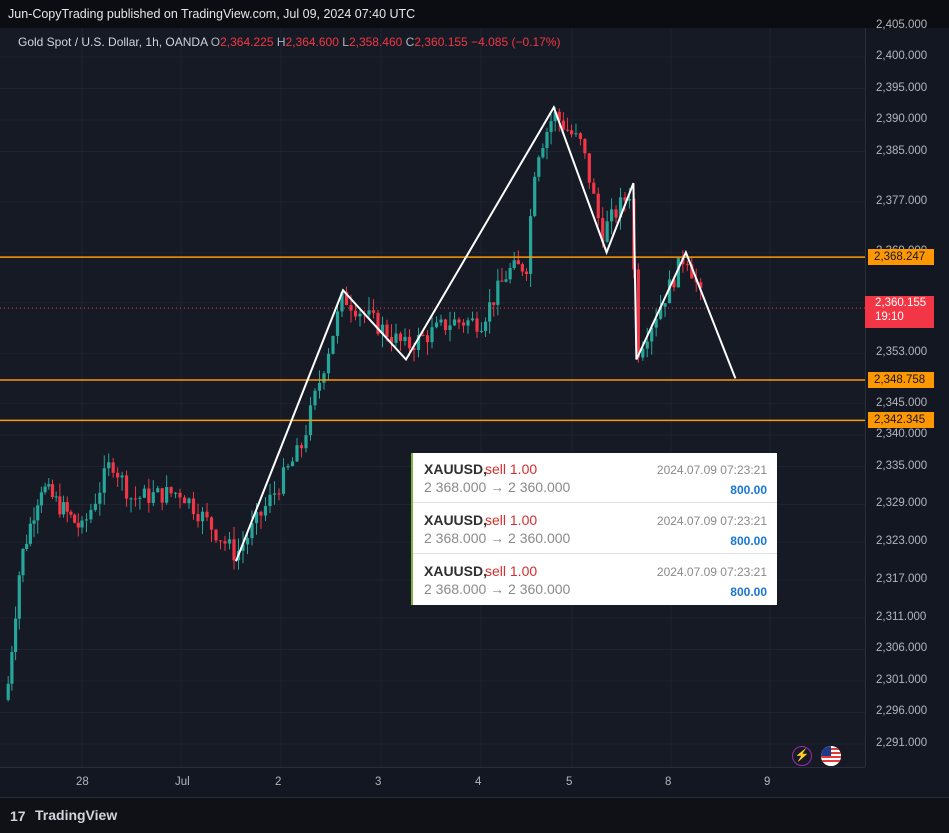 This screenshot has width=949, height=833. What do you see at coordinates (902, 679) in the screenshot?
I see `price-tick-label: 2,301.000` at bounding box center [902, 679].